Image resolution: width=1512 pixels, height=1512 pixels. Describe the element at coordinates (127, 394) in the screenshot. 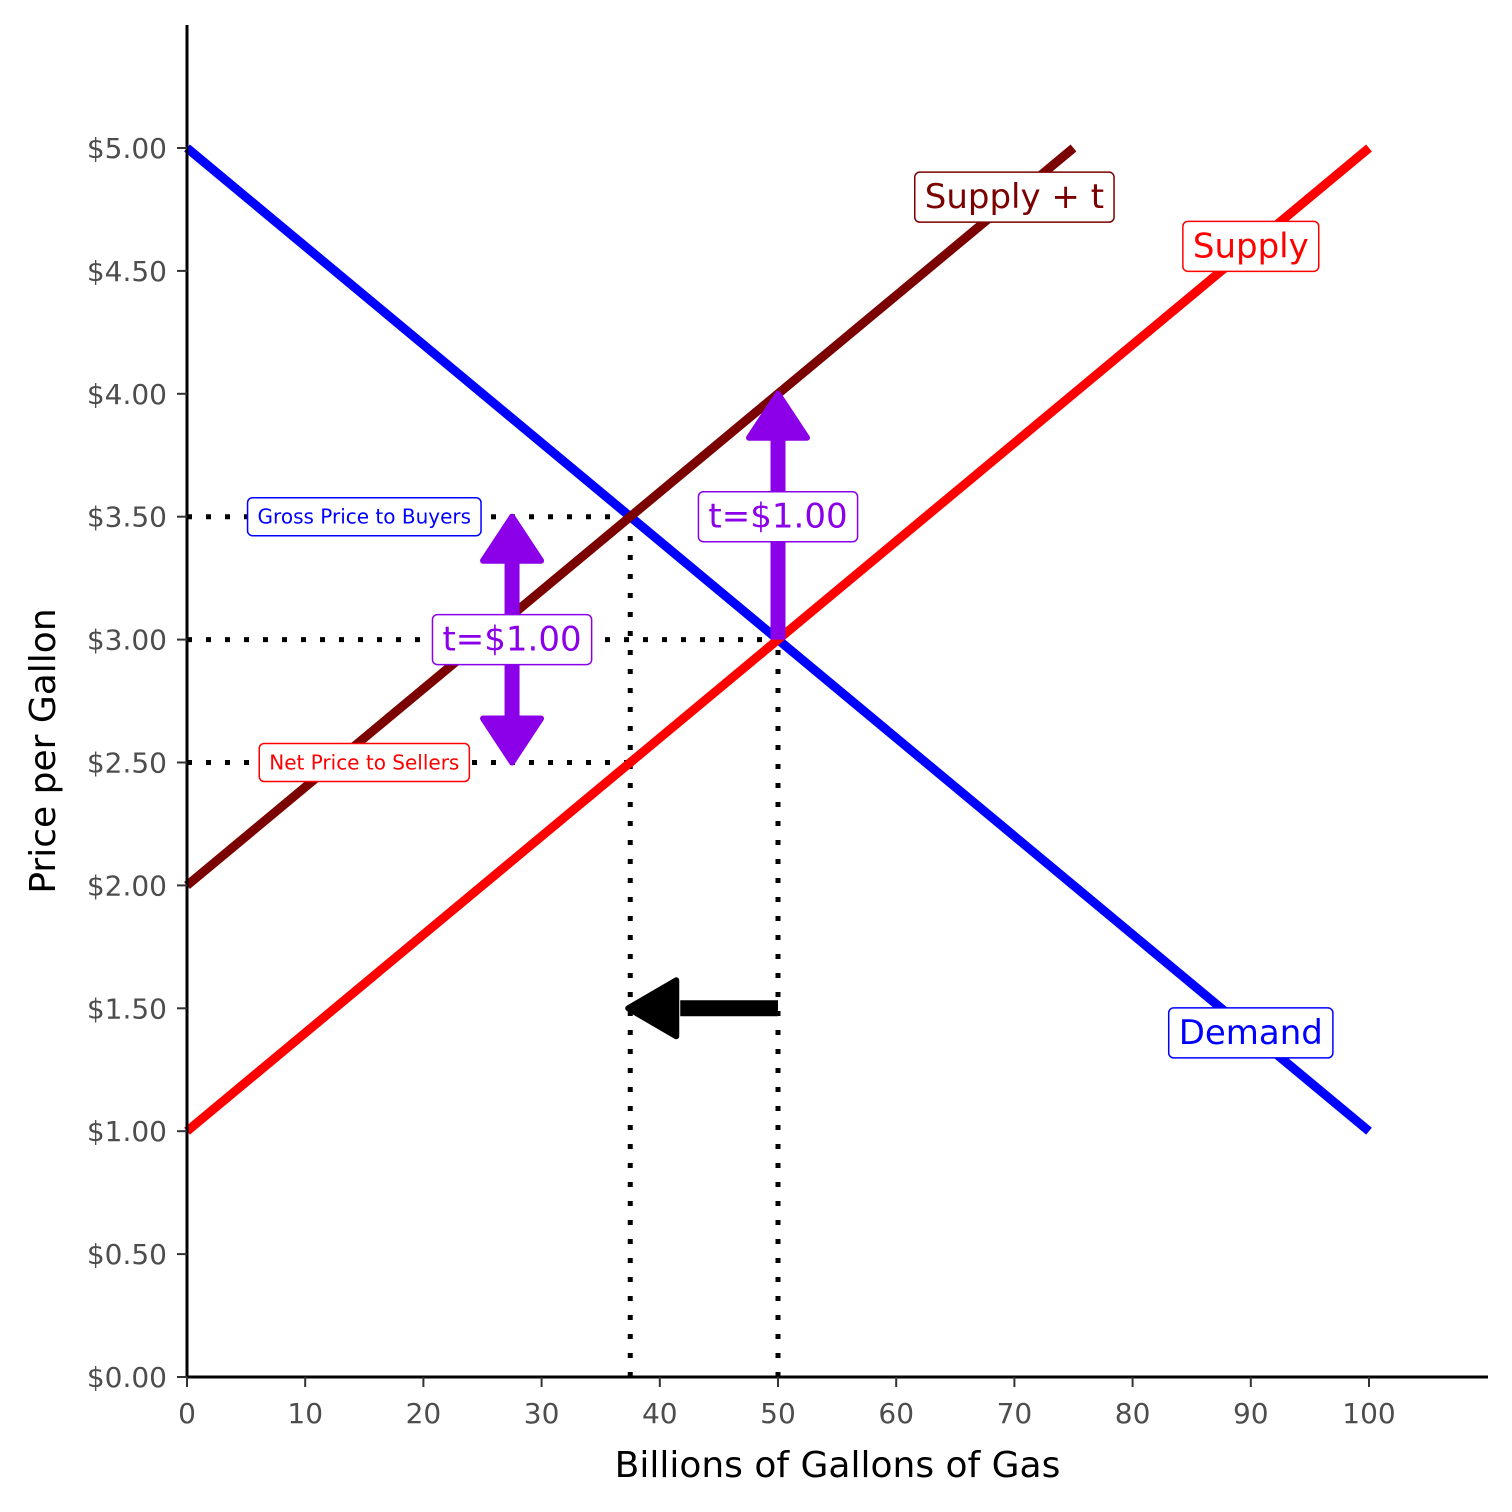

I see `y-tick-label: $4.00` at that location.